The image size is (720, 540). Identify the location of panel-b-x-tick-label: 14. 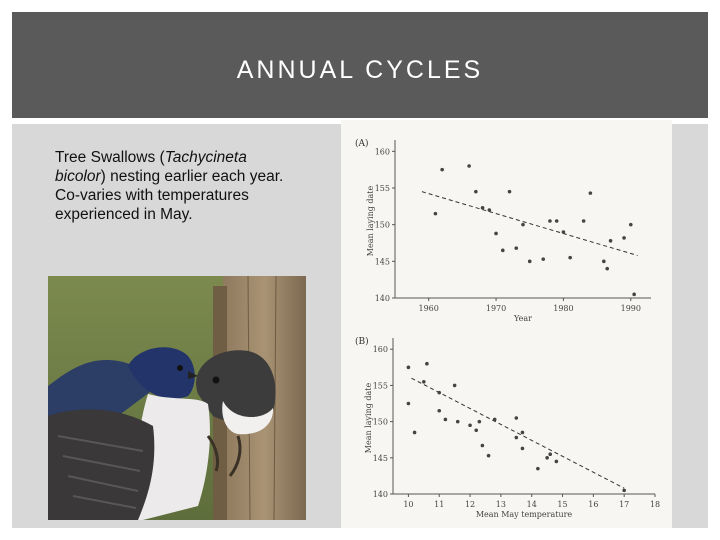
(532, 504).